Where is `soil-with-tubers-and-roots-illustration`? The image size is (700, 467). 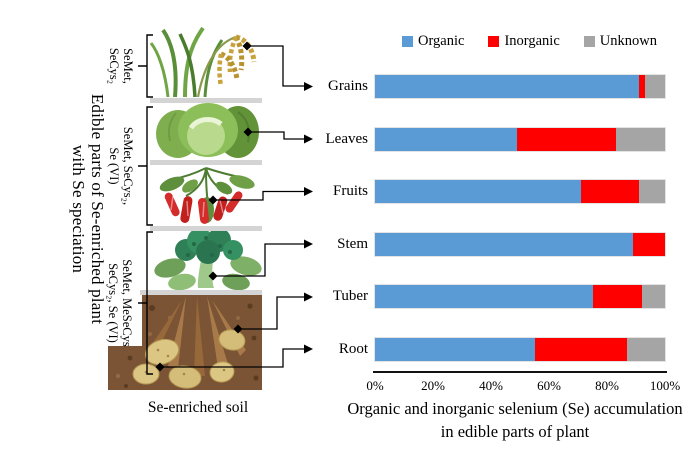 soil-with-tubers-and-roots-illustration is located at coordinates (185, 340).